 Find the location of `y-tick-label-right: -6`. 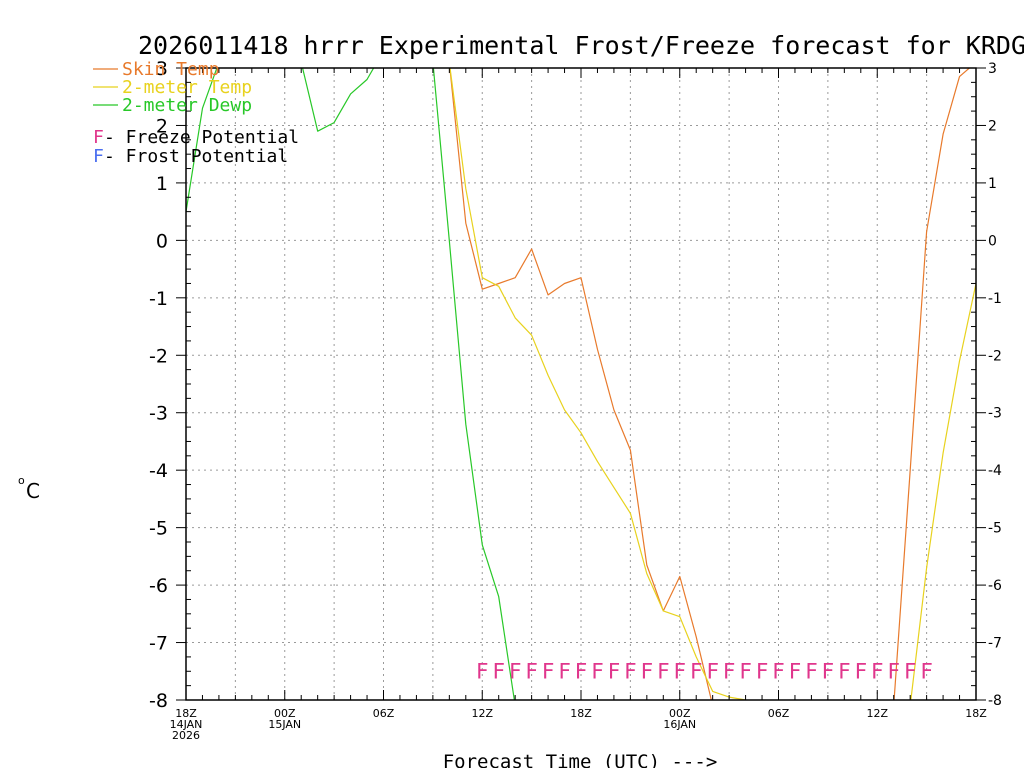

y-tick-label-right: -6 is located at coordinates (995, 586).